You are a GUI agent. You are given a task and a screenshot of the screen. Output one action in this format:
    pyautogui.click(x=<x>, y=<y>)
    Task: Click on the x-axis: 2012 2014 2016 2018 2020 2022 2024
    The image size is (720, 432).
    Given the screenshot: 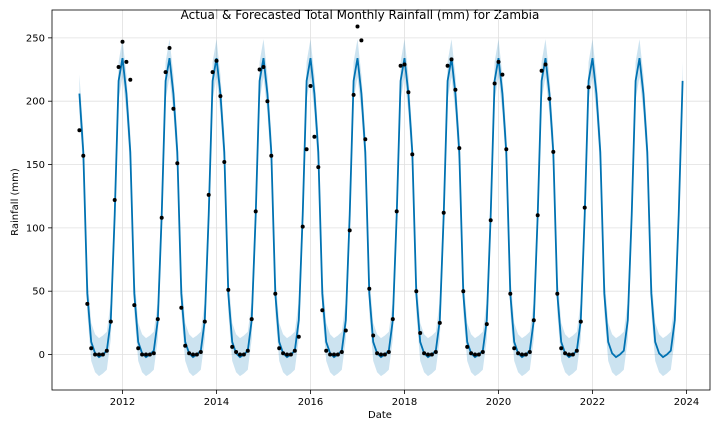 What is the action you would take?
    pyautogui.click(x=404, y=399)
    